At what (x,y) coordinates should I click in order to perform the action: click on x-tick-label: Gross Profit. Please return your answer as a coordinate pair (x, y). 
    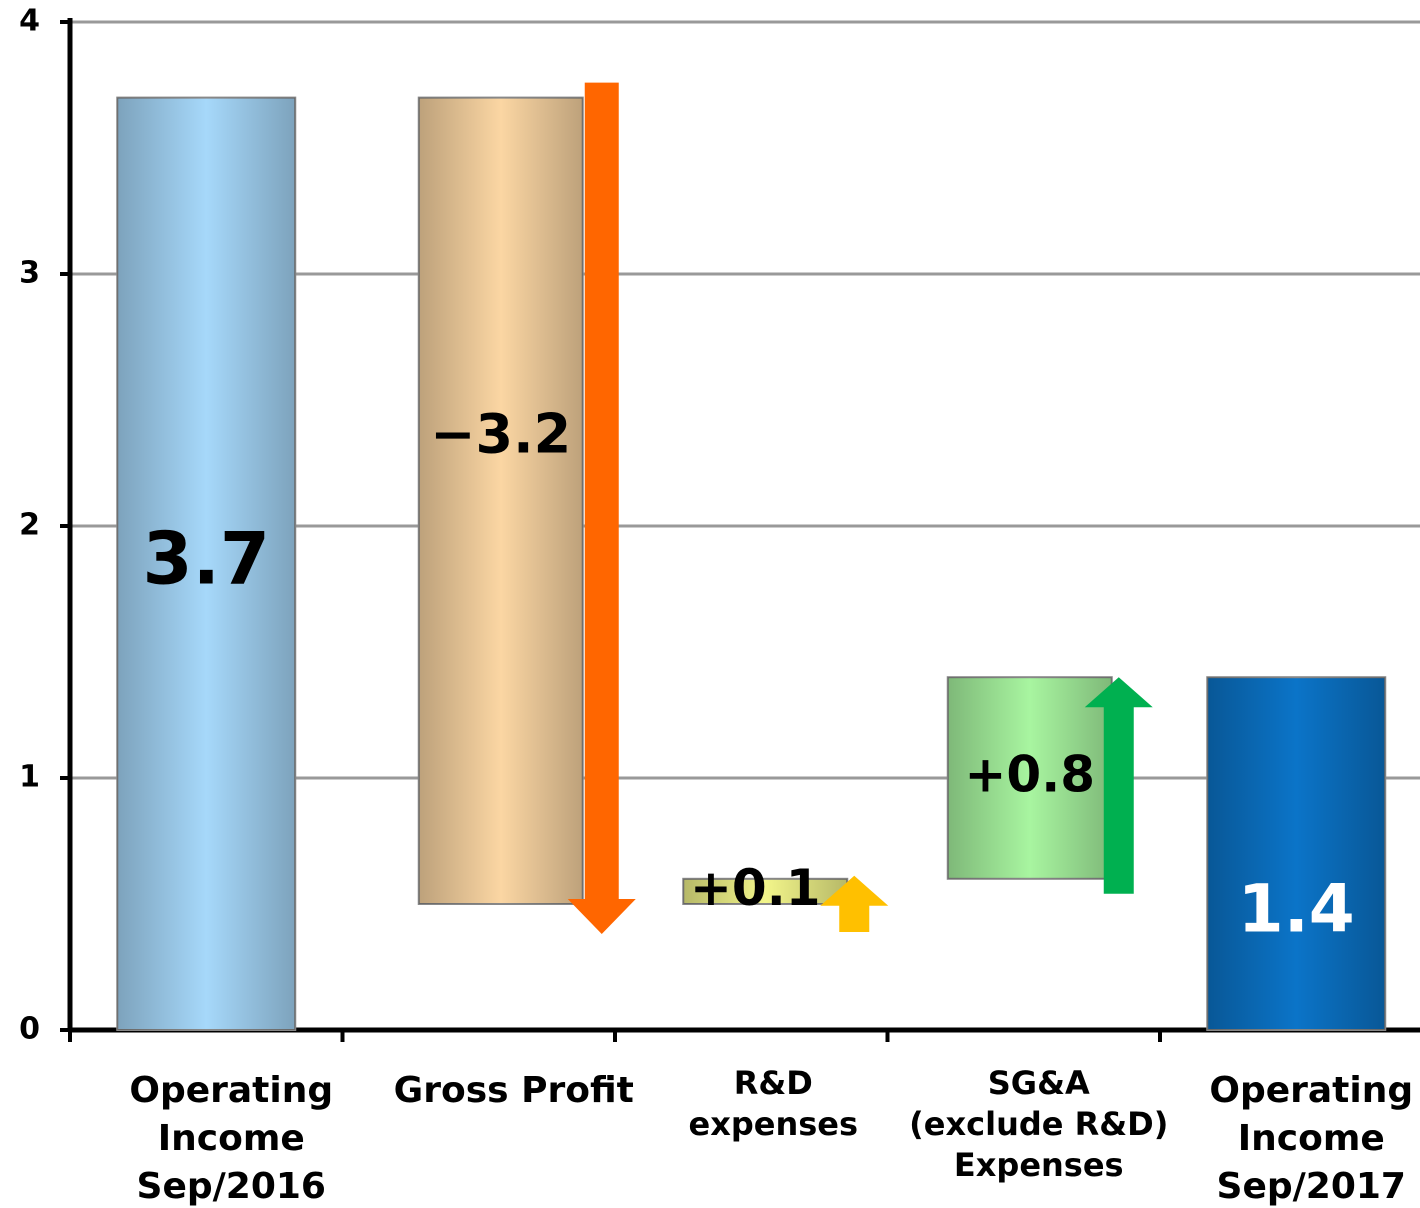
    Looking at the image, I should click on (514, 1090).